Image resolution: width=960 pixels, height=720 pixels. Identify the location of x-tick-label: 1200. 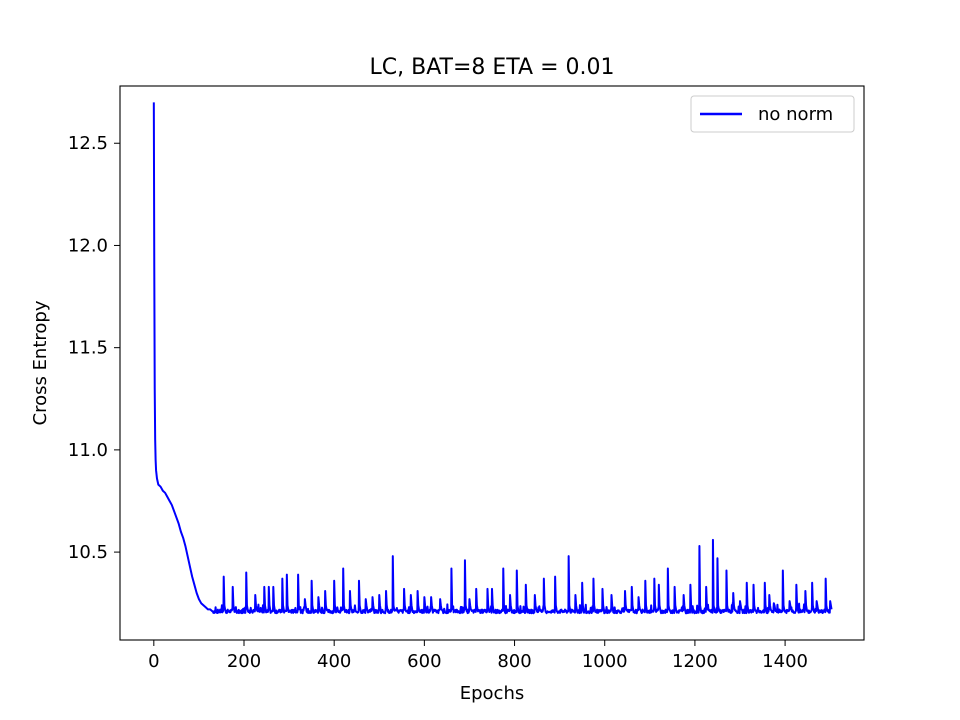
(695, 661).